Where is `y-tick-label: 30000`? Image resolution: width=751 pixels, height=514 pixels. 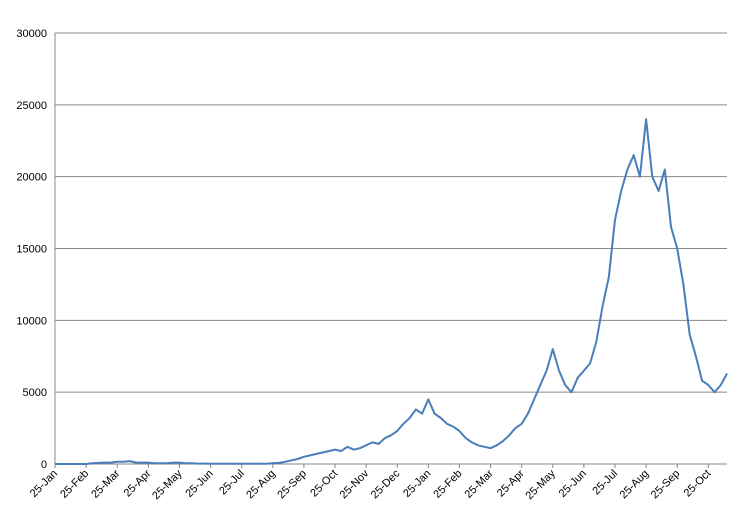 y-tick-label: 30000 is located at coordinates (31, 34).